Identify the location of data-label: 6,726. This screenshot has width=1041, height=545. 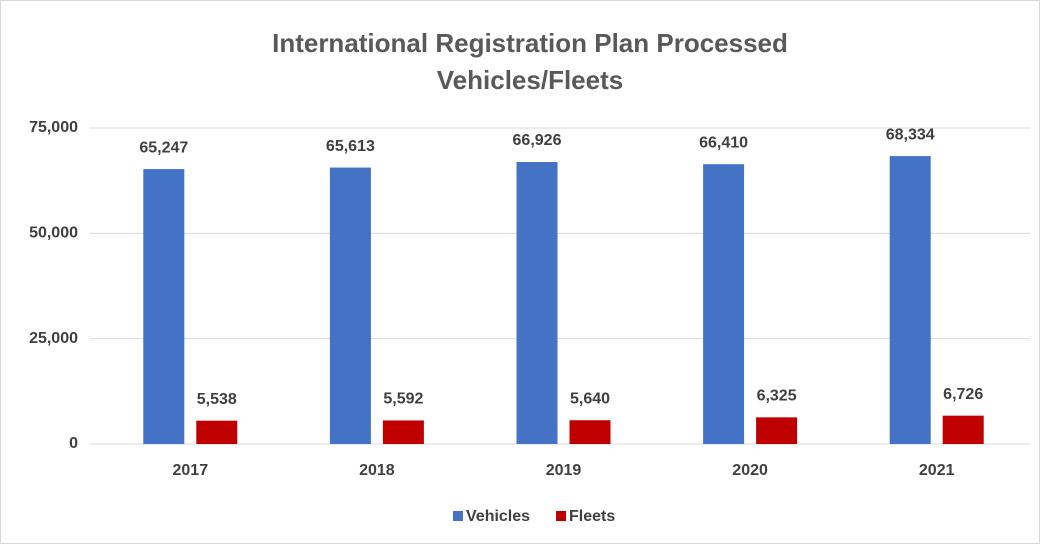
(963, 394).